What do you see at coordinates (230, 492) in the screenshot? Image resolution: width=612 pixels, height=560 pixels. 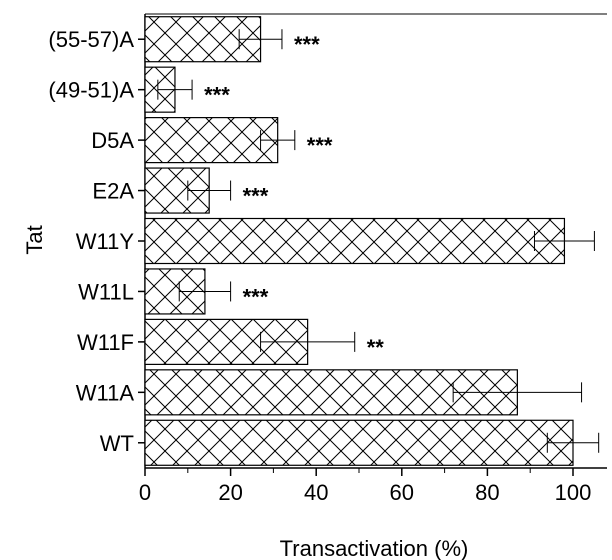 I see `x-tick-label: 20` at bounding box center [230, 492].